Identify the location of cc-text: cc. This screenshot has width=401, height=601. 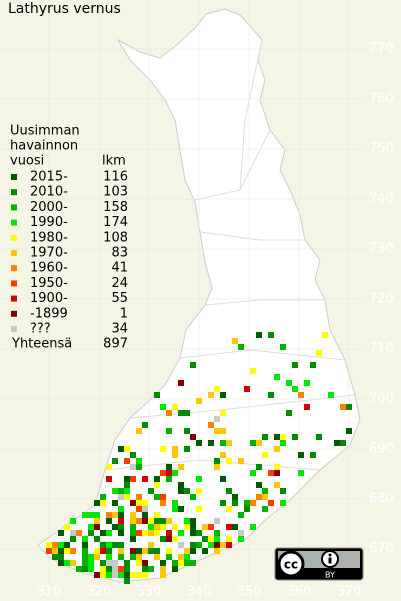
(291, 565).